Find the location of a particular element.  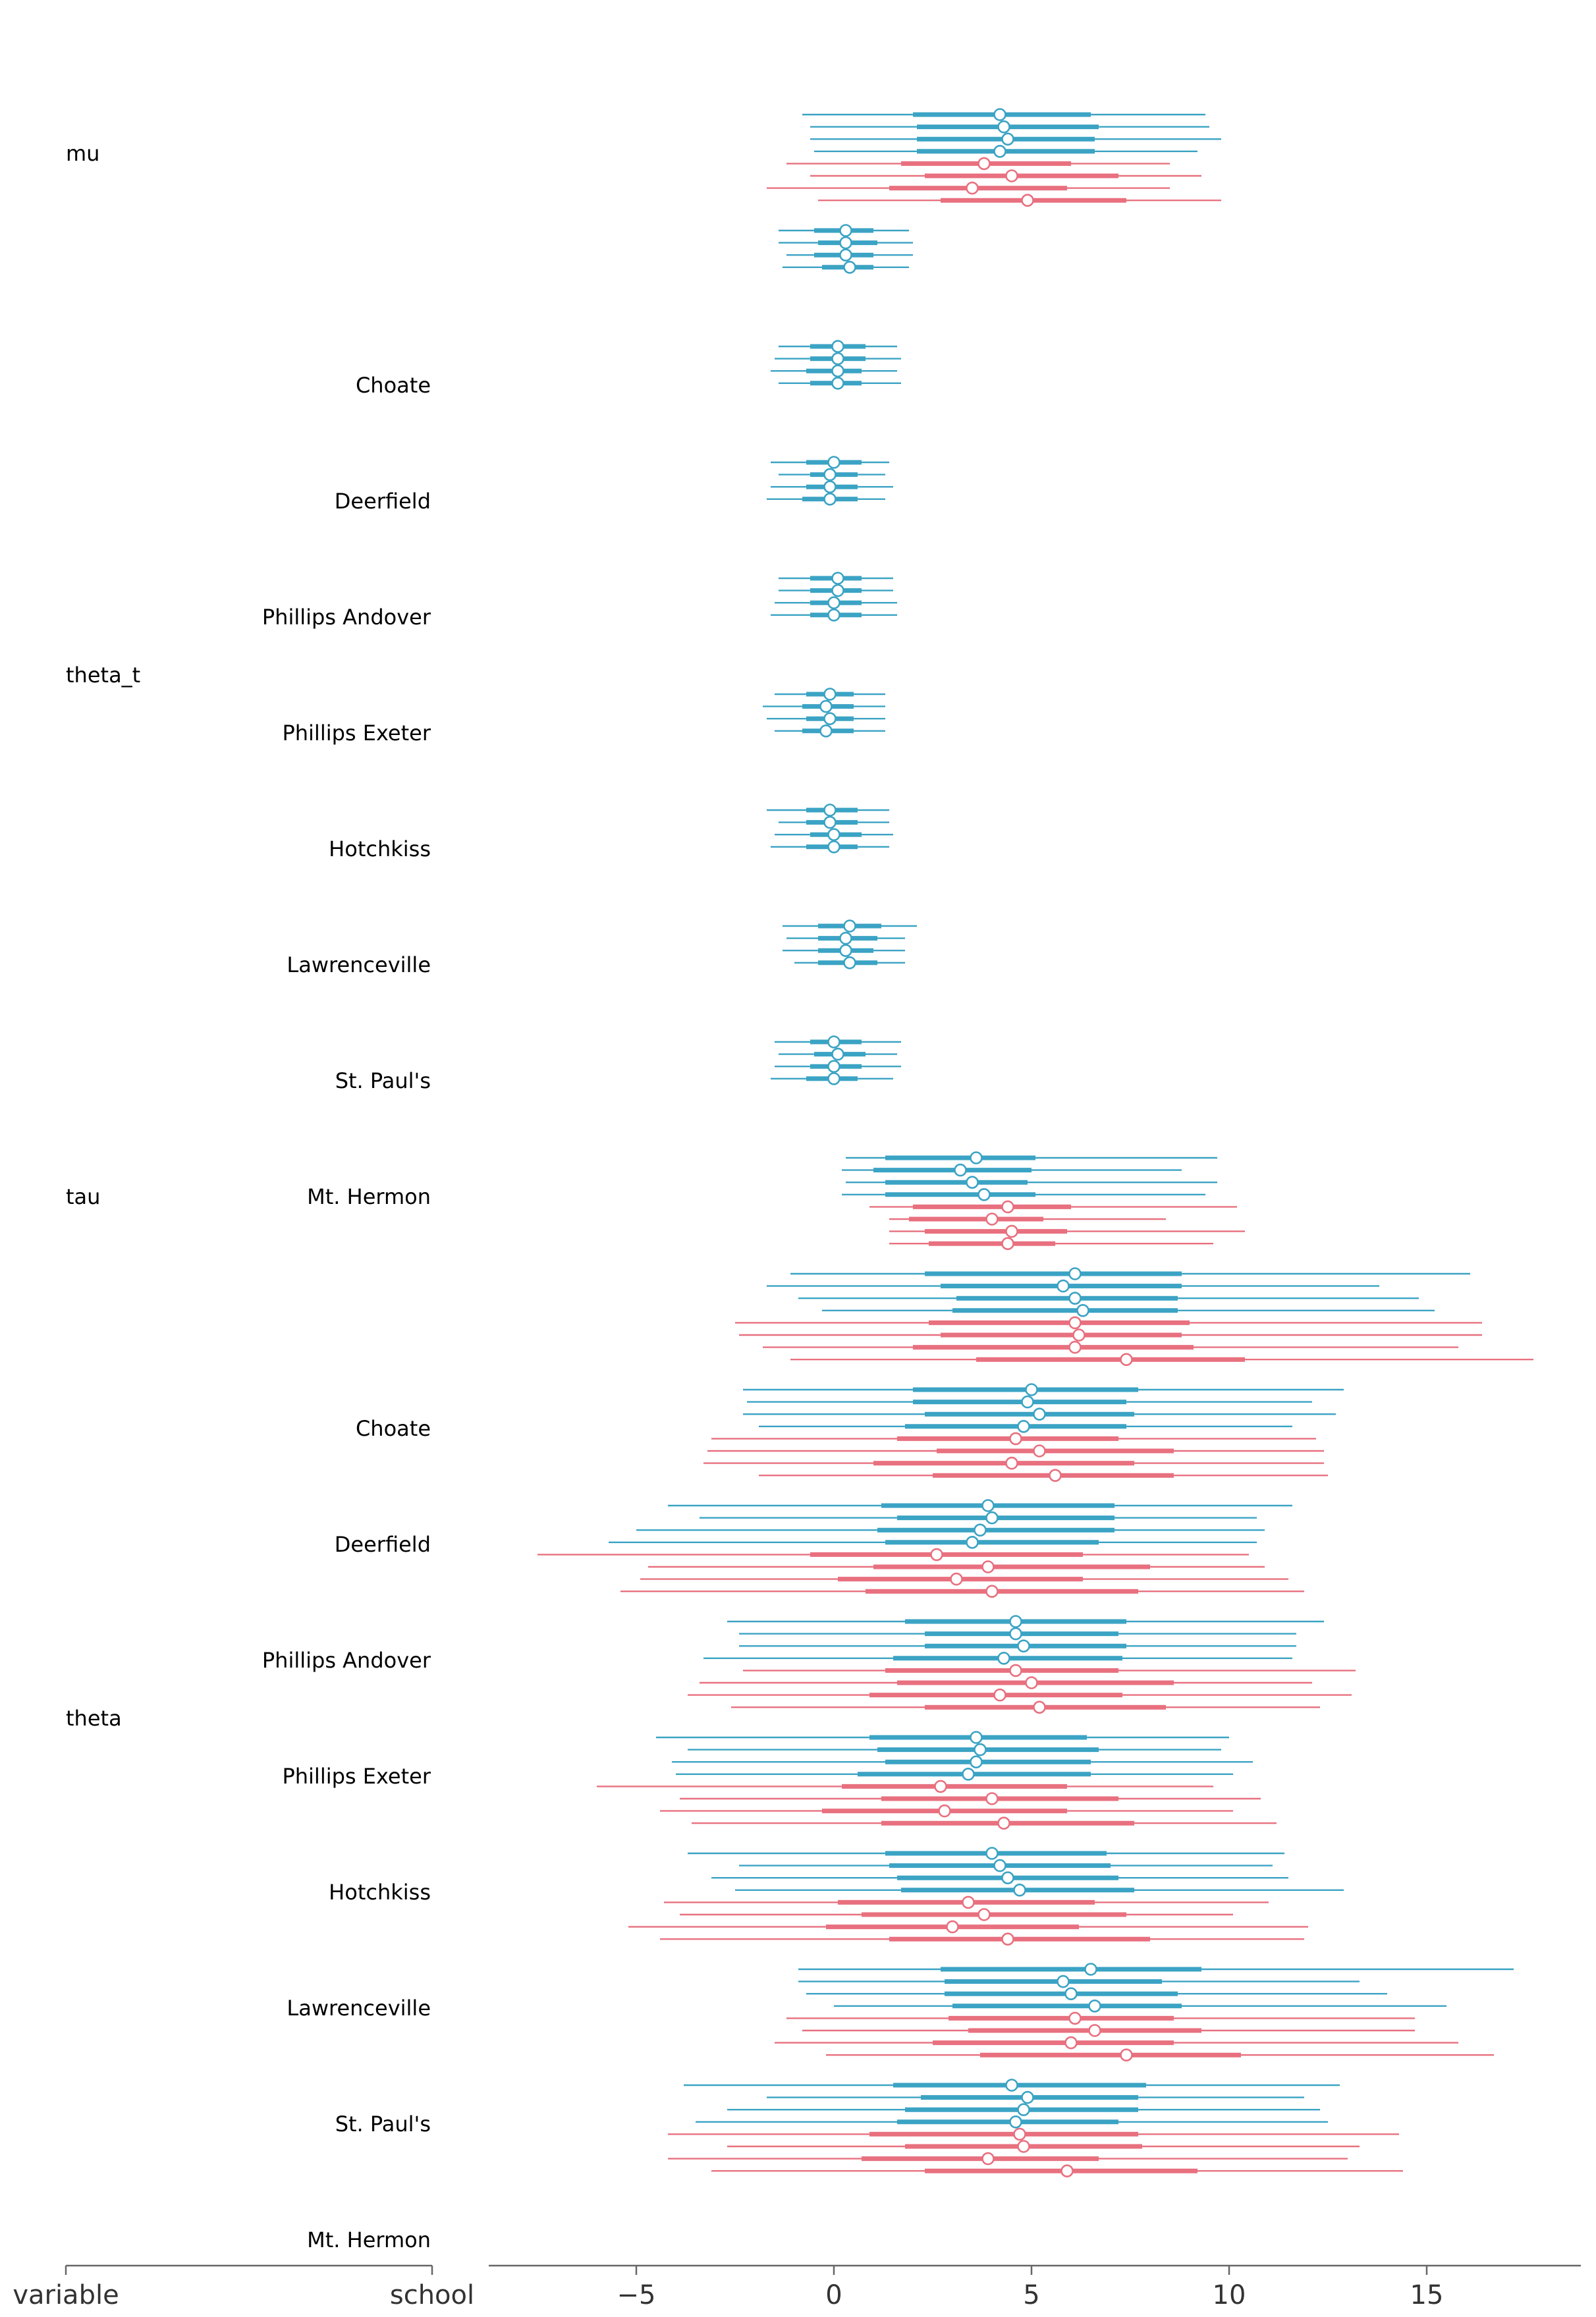

school-label: Phillips Exeter is located at coordinates (356, 1776).